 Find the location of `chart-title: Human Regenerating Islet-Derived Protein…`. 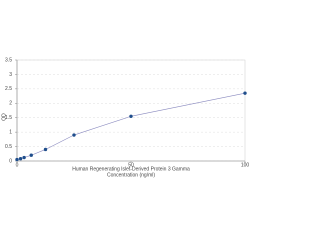

chart-title: Human Regenerating Islet-Derived Protein… is located at coordinates (131, 169).